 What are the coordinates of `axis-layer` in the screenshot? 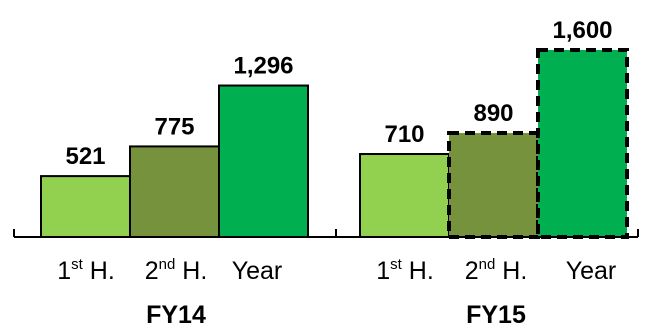 It's located at (326, 233).